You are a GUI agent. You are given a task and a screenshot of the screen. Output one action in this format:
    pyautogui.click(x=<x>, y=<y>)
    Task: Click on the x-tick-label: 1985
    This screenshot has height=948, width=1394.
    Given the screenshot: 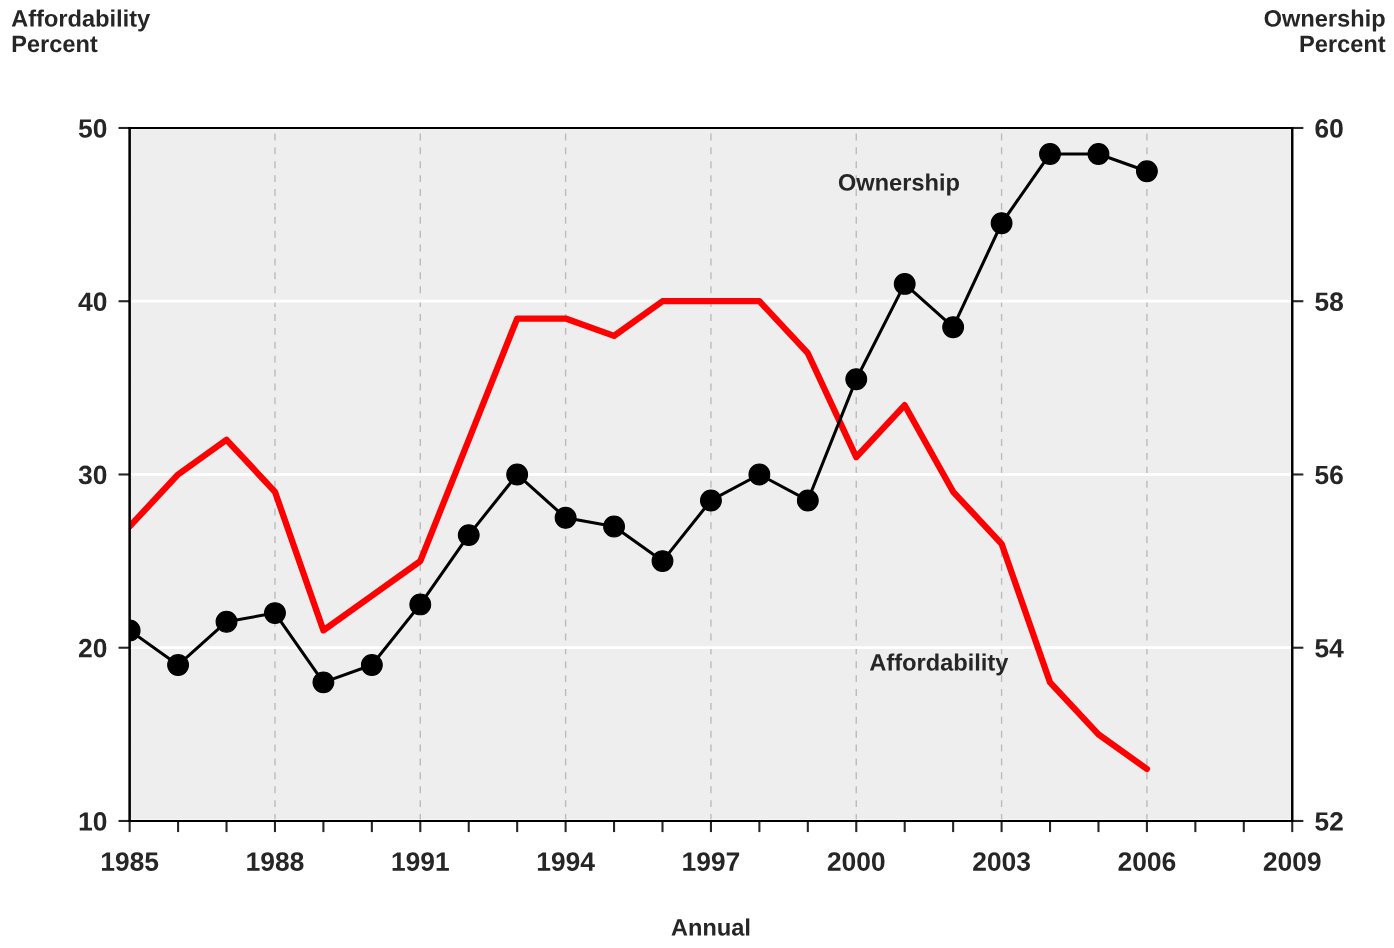 What is the action you would take?
    pyautogui.click(x=130, y=861)
    